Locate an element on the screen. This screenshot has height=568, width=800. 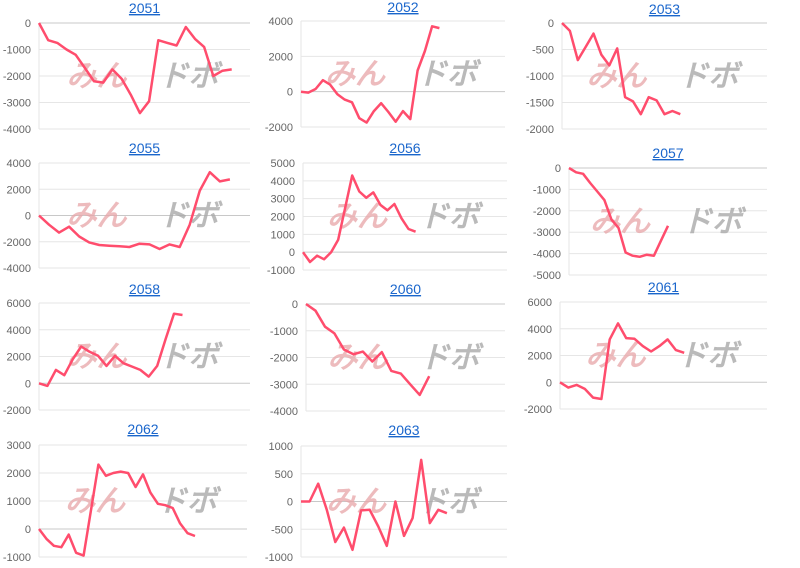
chart-2053: 2053 0 -500 -1000 -1500 -2000 みん ドボ is located at coordinates (646, 68).